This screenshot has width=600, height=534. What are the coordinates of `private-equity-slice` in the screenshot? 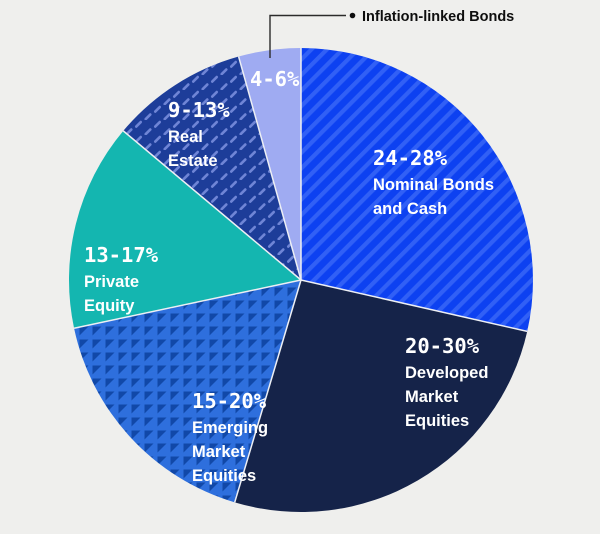 It's located at (185, 229).